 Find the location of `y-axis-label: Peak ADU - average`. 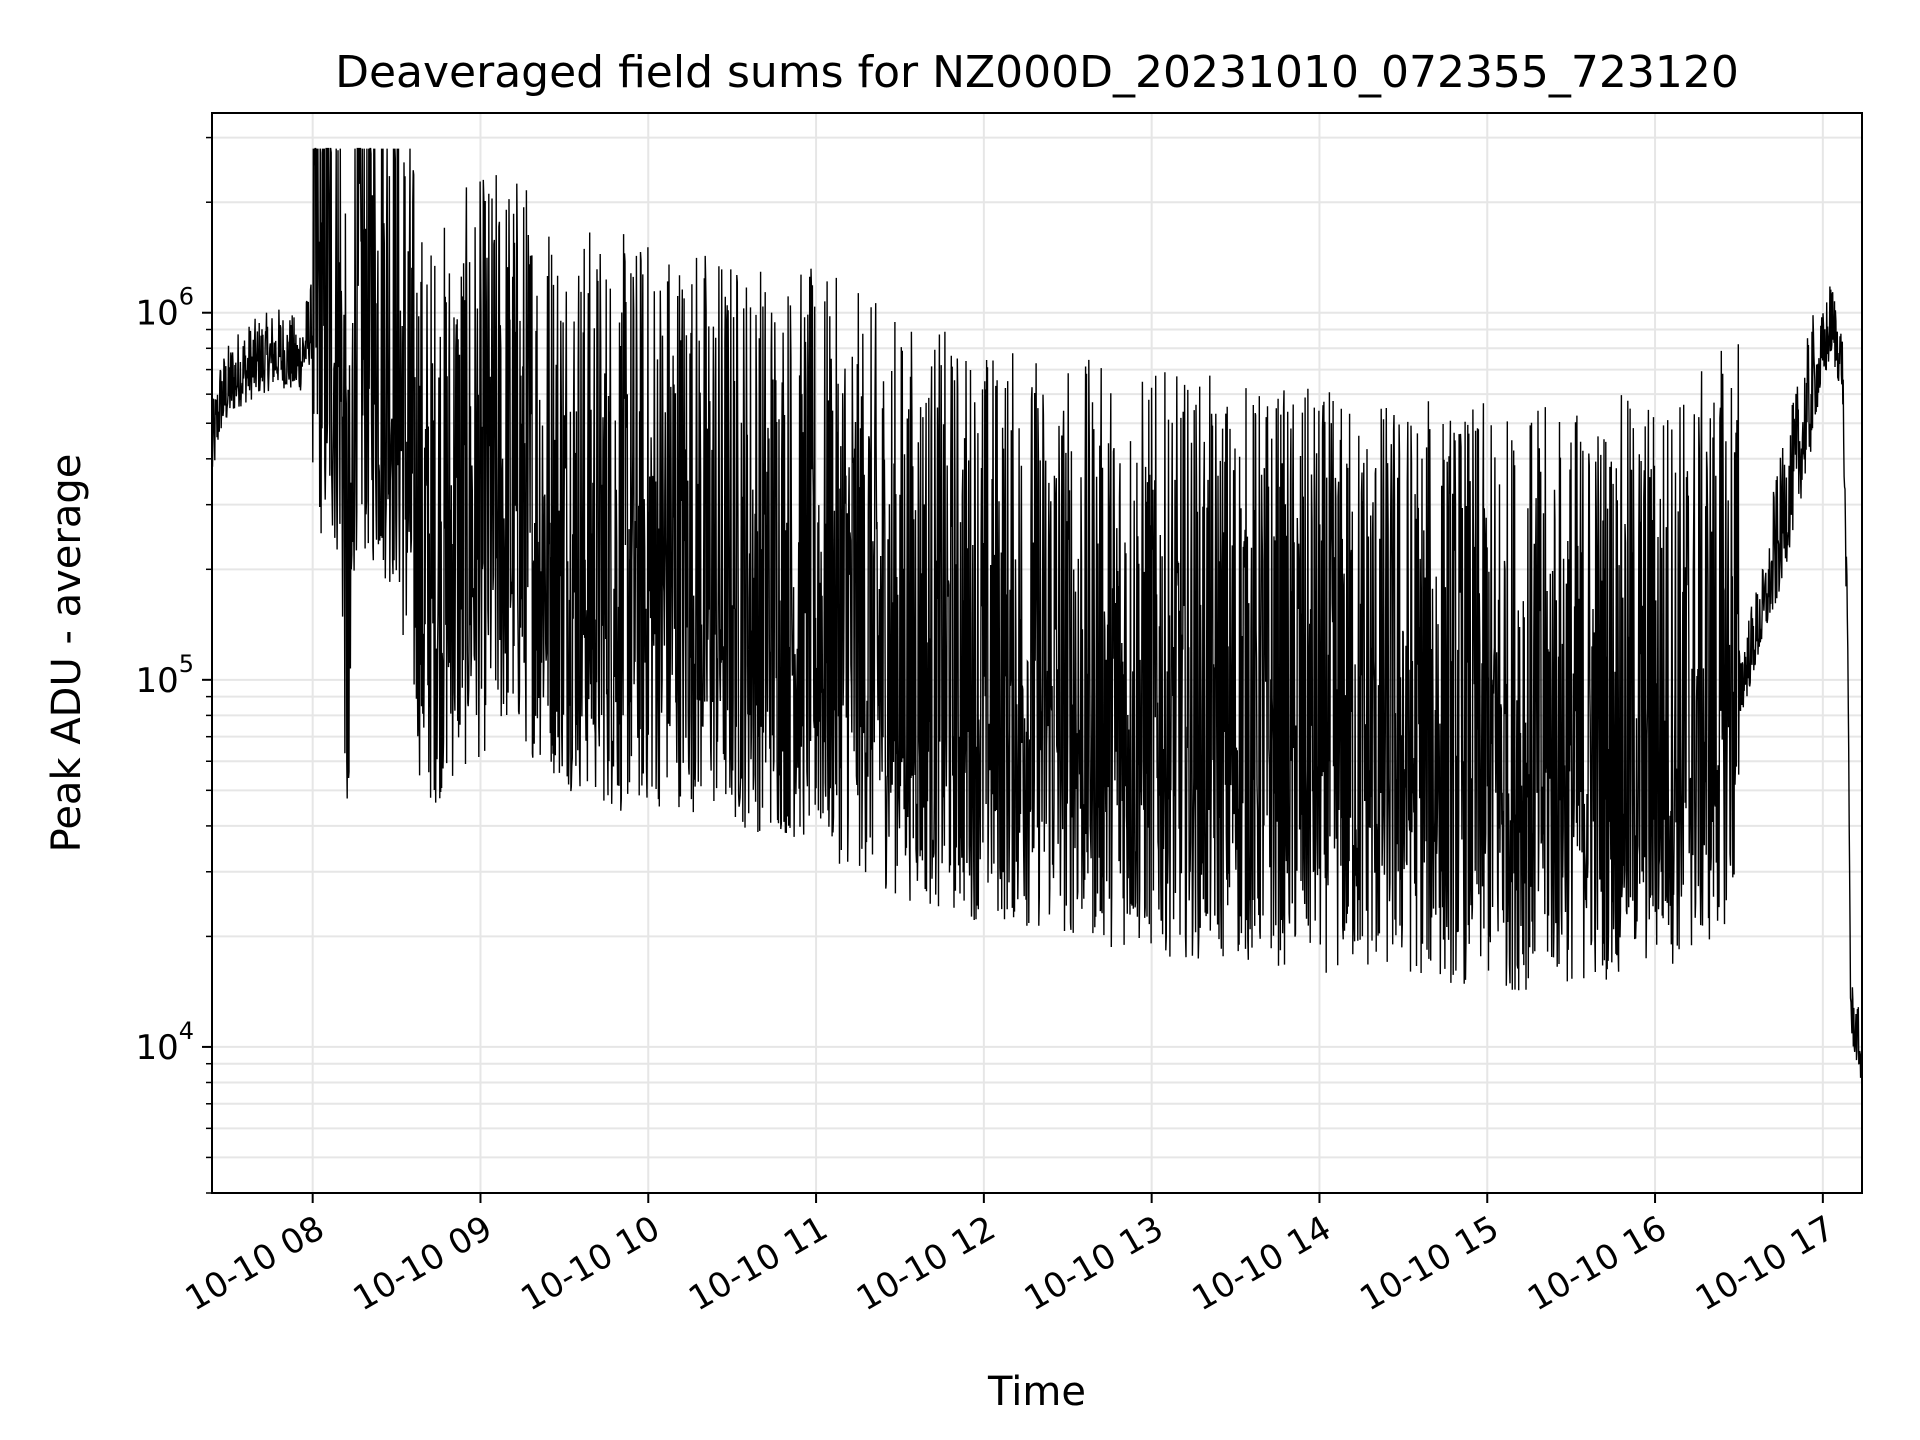

y-axis-label: Peak ADU - average is located at coordinates (67, 653).